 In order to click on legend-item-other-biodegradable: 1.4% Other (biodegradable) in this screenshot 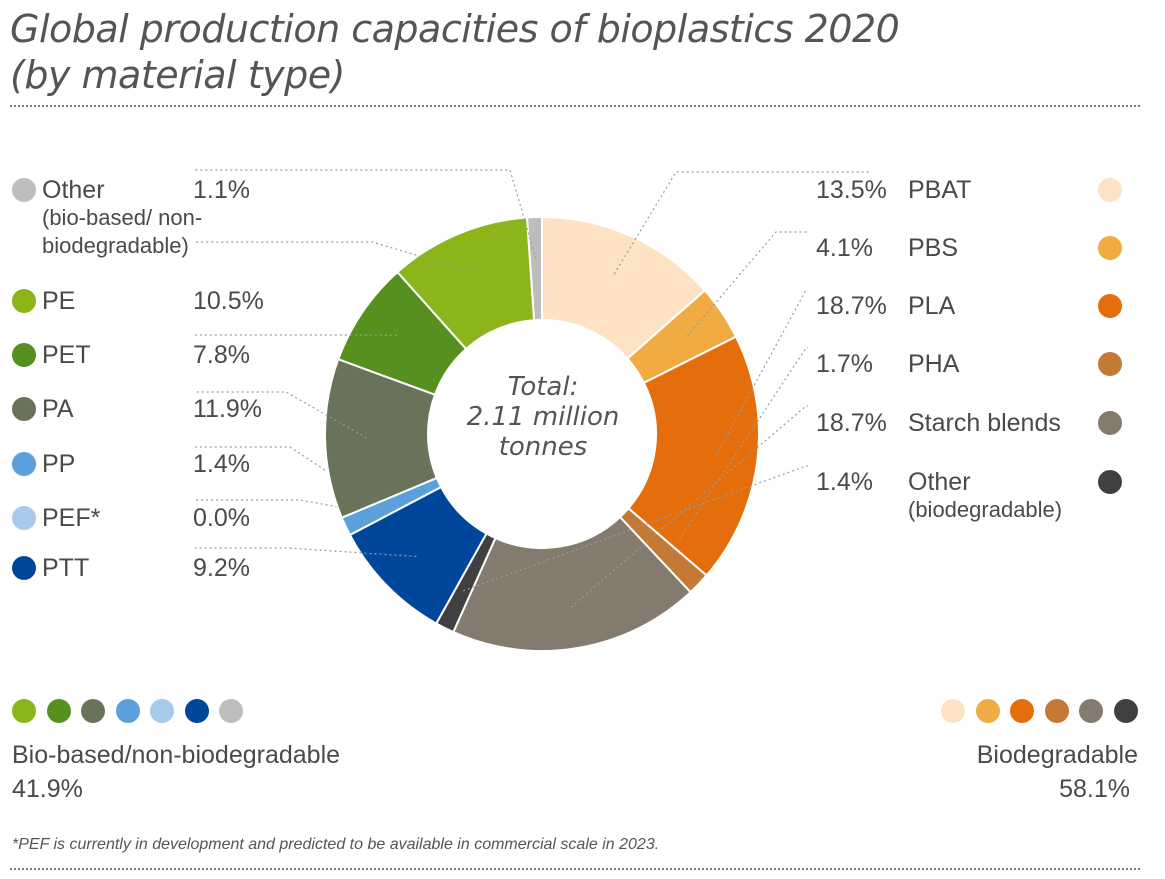, I will do `click(971, 498)`.